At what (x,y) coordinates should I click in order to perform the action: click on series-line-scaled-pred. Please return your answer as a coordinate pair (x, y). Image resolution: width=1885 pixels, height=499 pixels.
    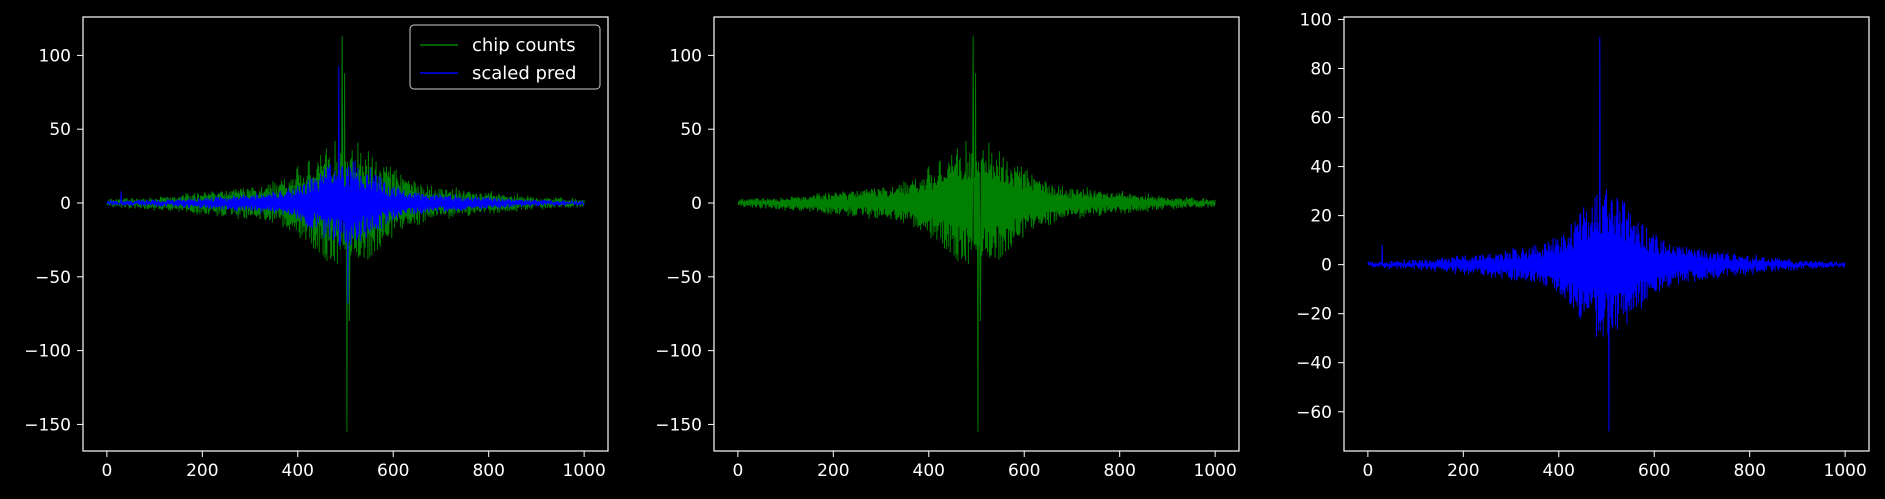
    Looking at the image, I should click on (345, 184).